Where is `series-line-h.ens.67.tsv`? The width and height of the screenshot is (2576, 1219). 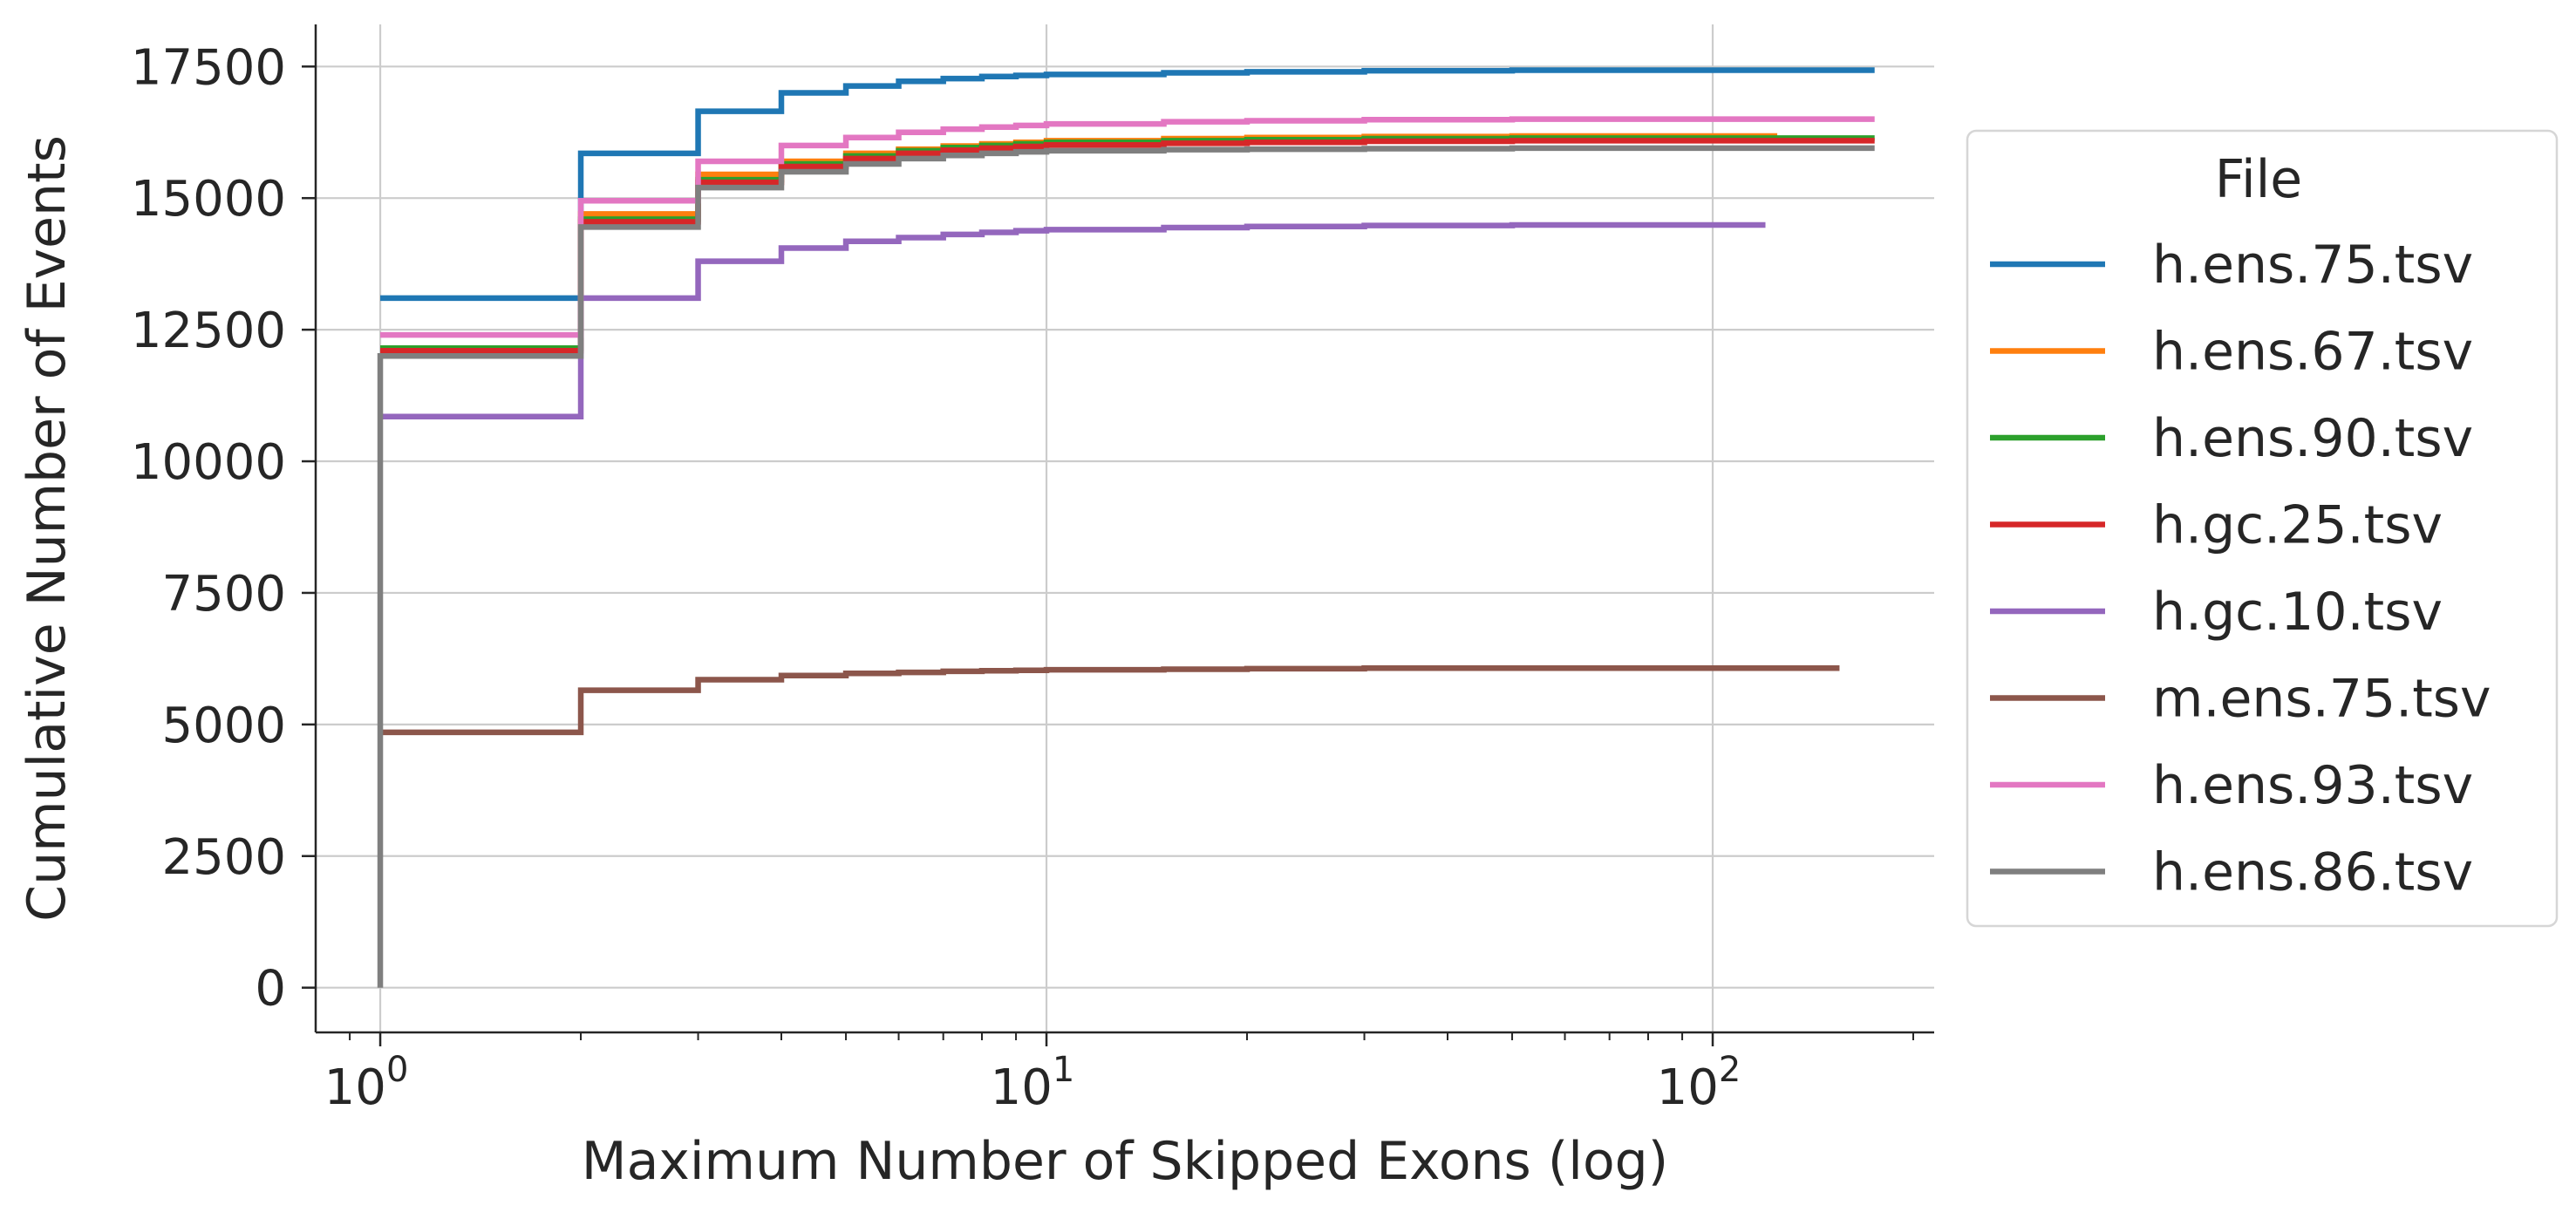 series-line-h.ens.67.tsv is located at coordinates (1079, 242).